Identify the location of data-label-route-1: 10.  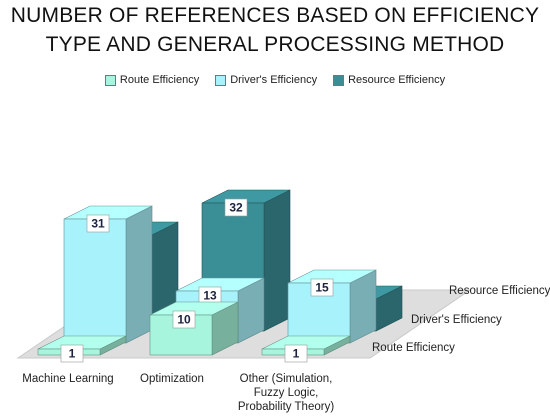
(184, 320).